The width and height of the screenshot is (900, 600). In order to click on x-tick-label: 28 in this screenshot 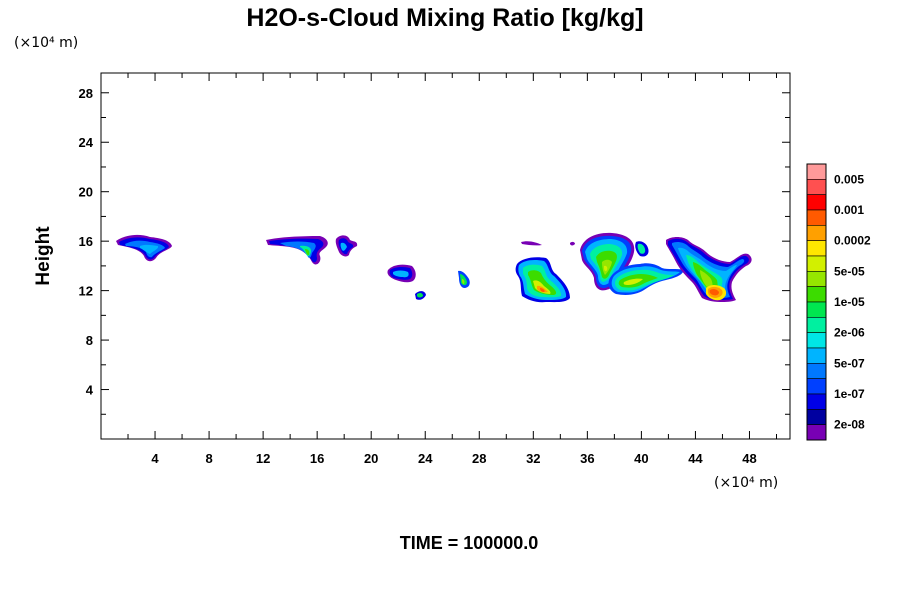, I will do `click(479, 458)`.